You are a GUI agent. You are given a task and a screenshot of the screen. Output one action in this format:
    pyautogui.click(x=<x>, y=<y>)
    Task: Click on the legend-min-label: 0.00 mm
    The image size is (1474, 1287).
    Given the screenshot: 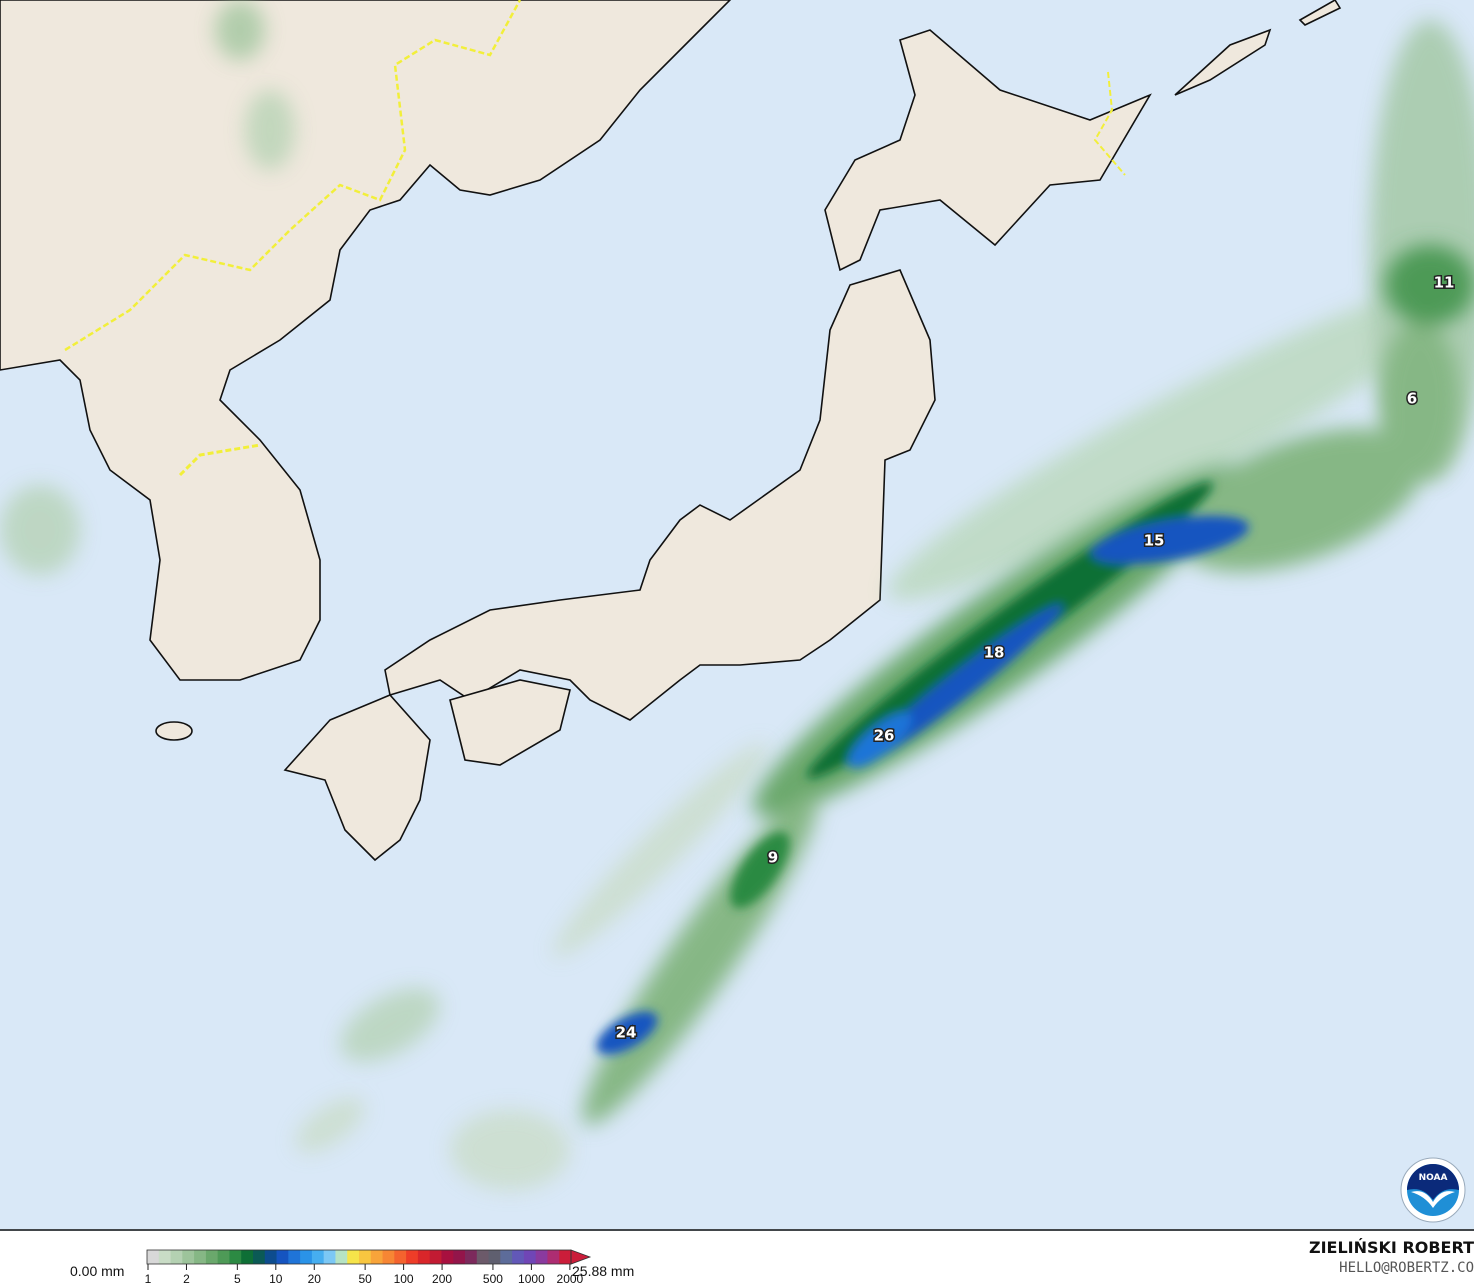 What is the action you would take?
    pyautogui.click(x=97, y=1271)
    